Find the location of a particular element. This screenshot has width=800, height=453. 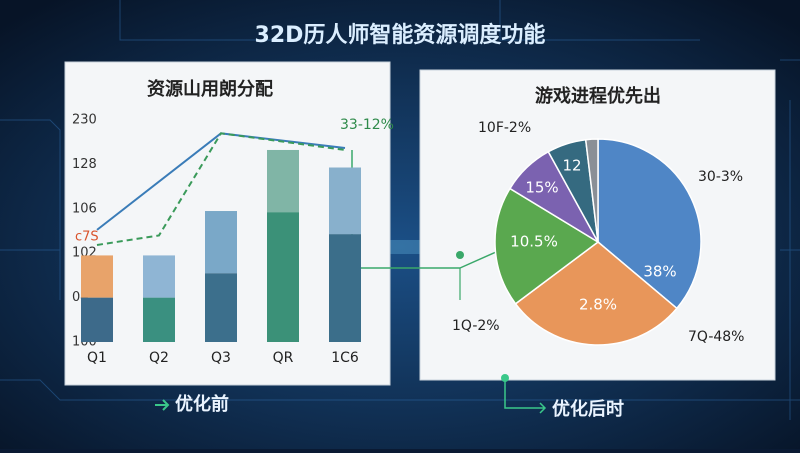

annotation: 33-12% is located at coordinates (367, 125).